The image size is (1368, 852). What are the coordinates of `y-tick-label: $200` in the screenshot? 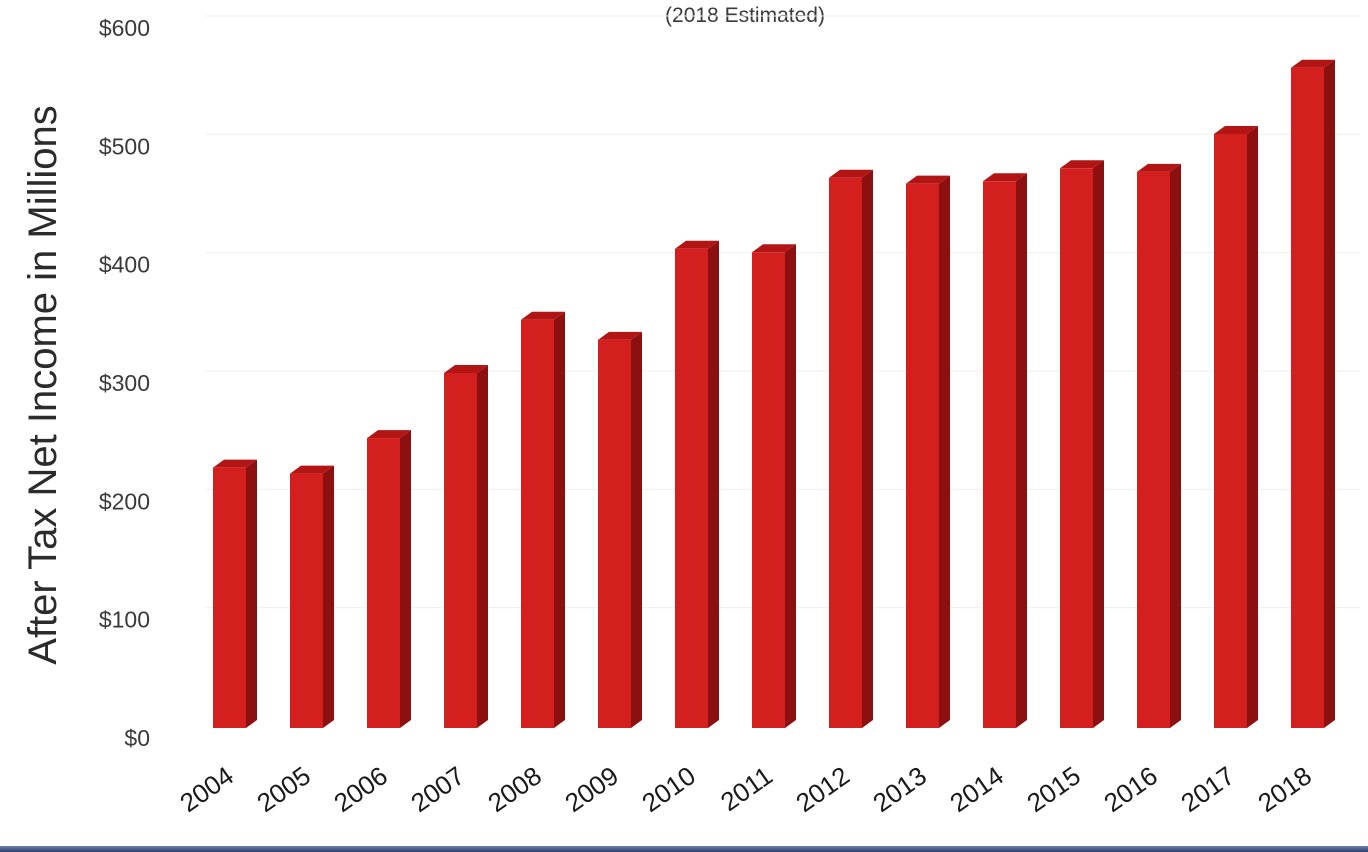 It's located at (124, 501).